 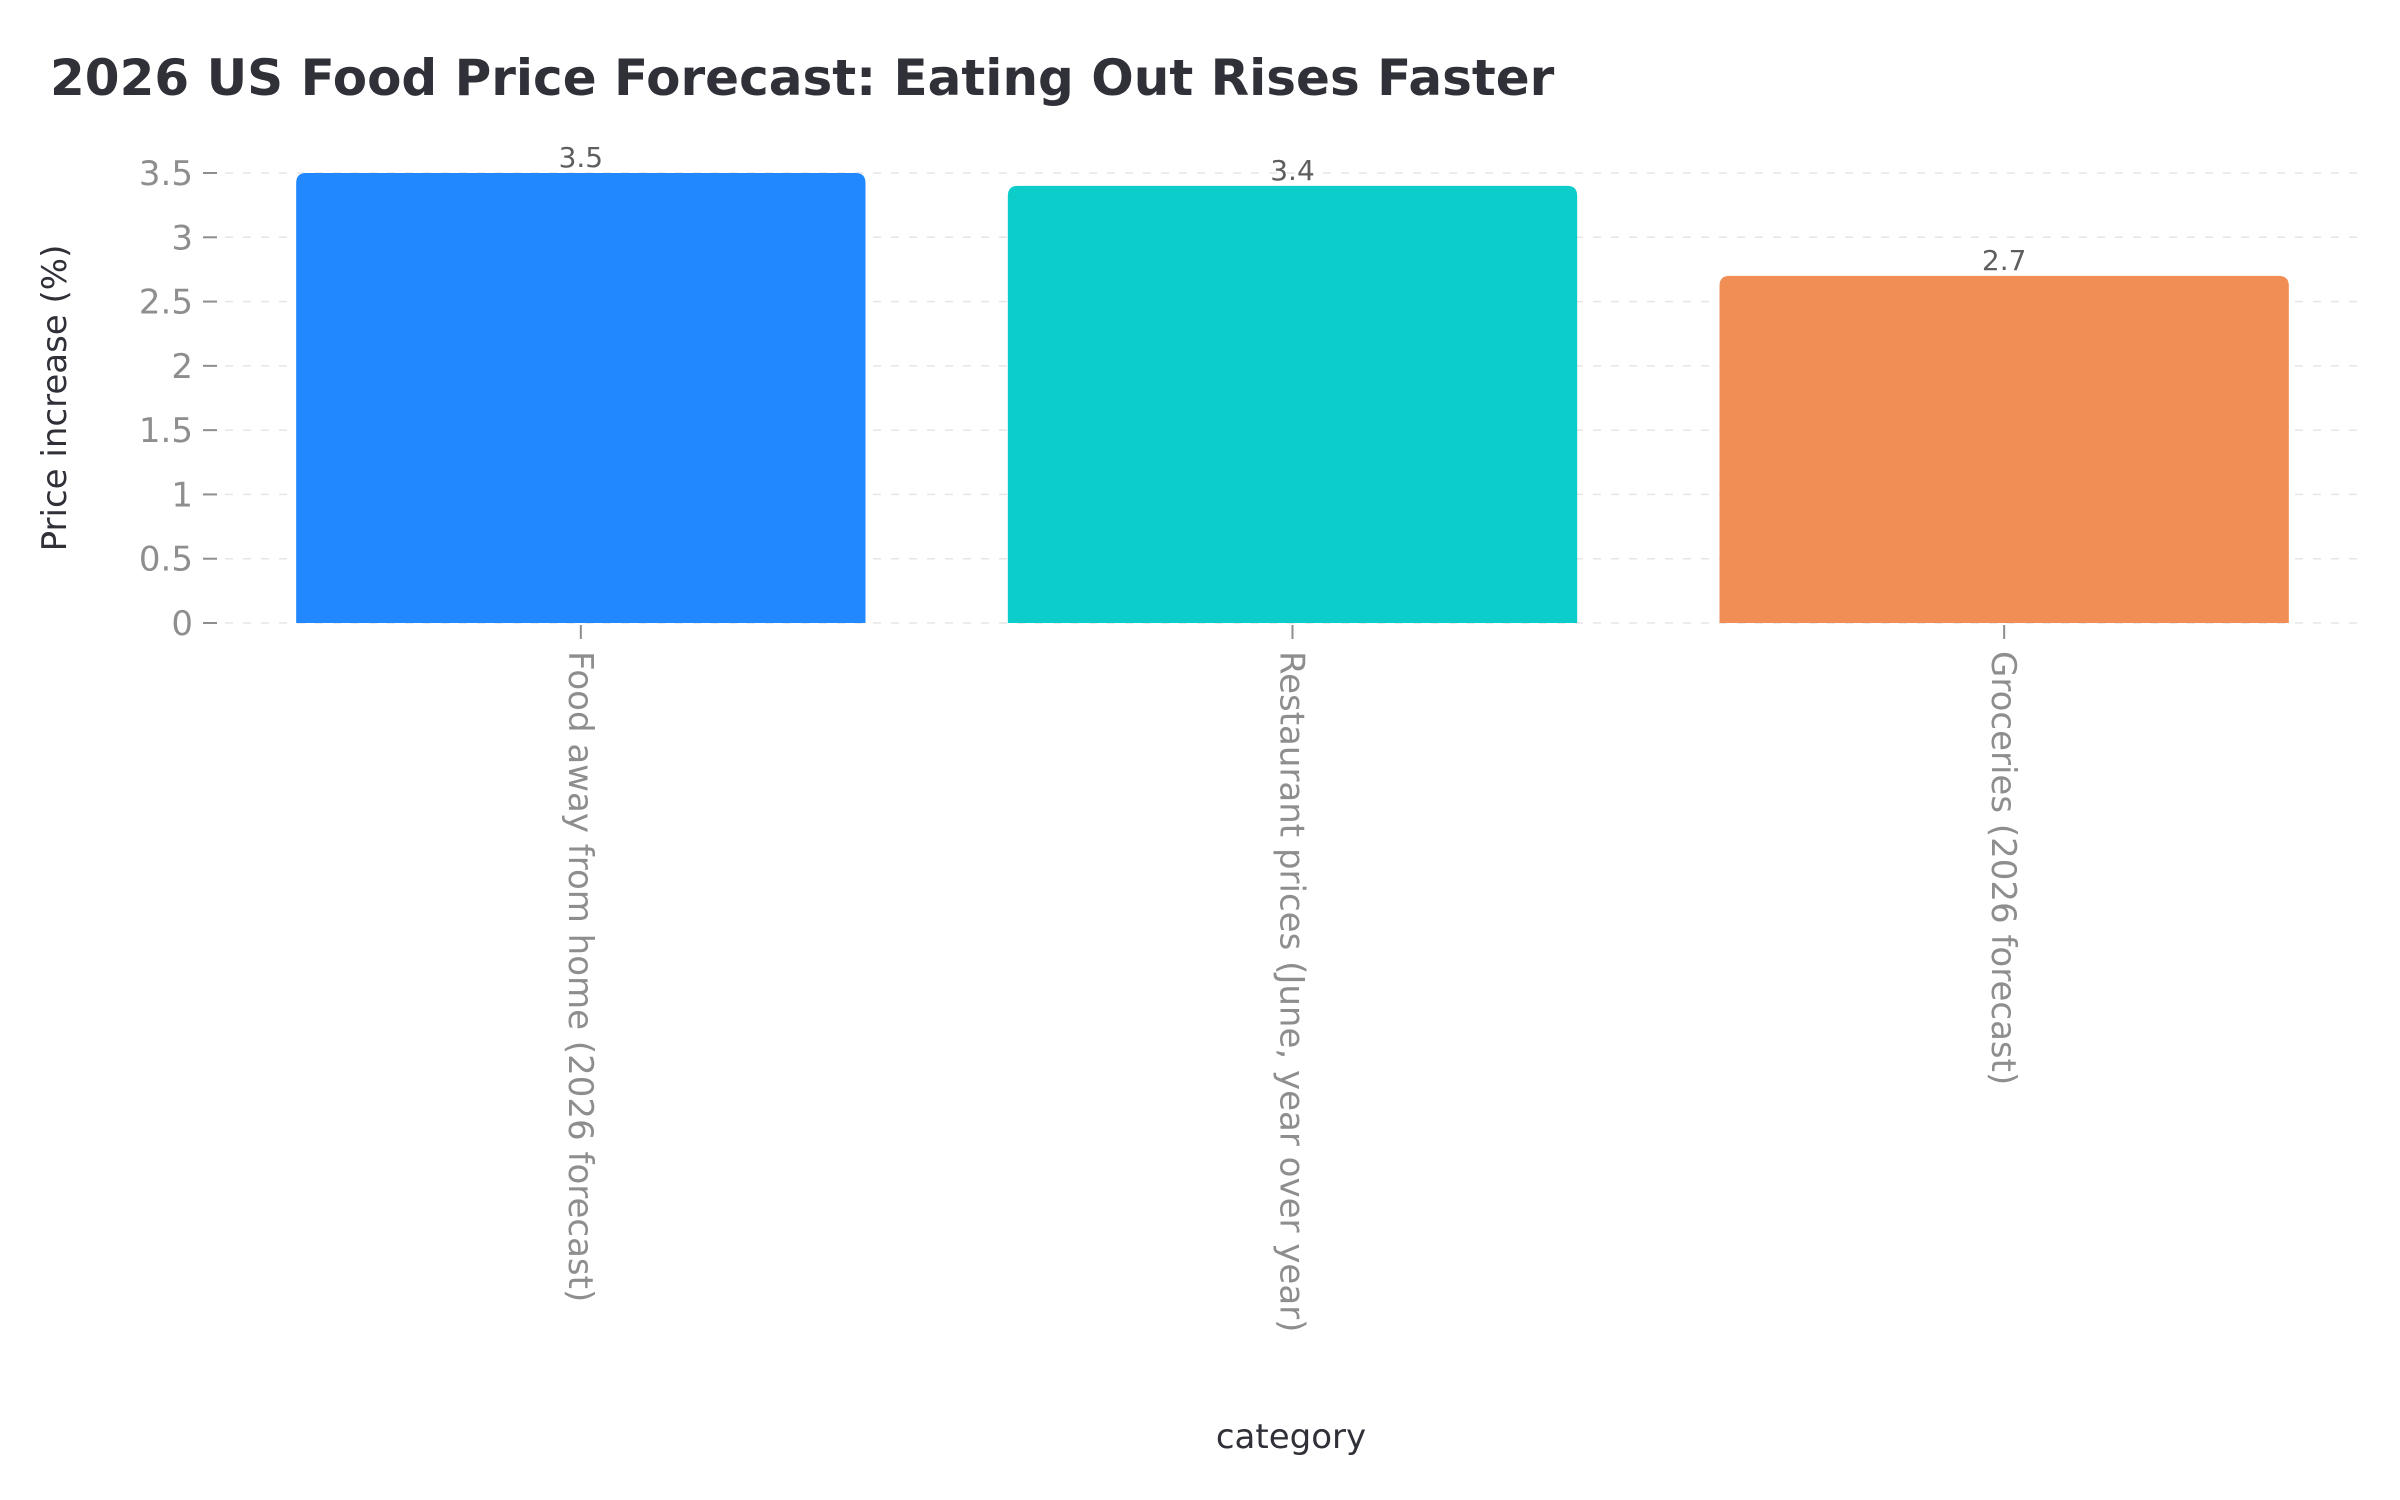 I want to click on x-tick-label: Restaurant prices (June, year over year), so click(x=1292, y=991).